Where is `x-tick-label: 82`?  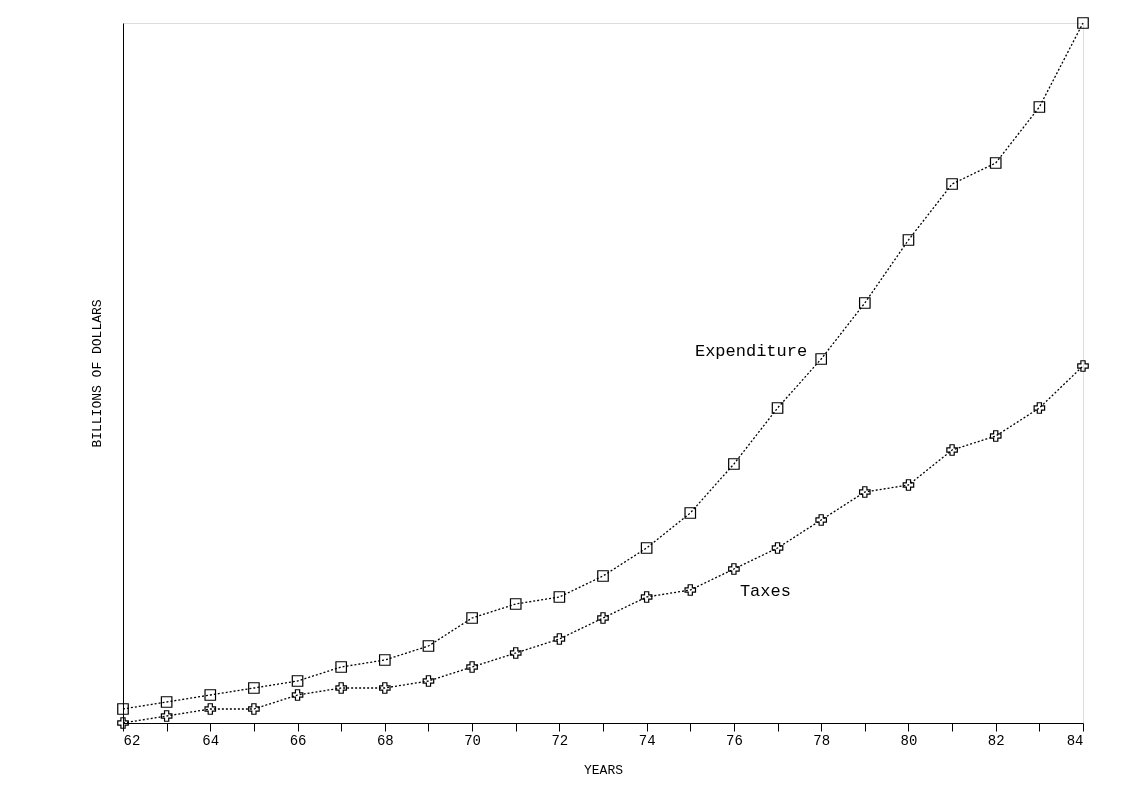 x-tick-label: 82 is located at coordinates (996, 740).